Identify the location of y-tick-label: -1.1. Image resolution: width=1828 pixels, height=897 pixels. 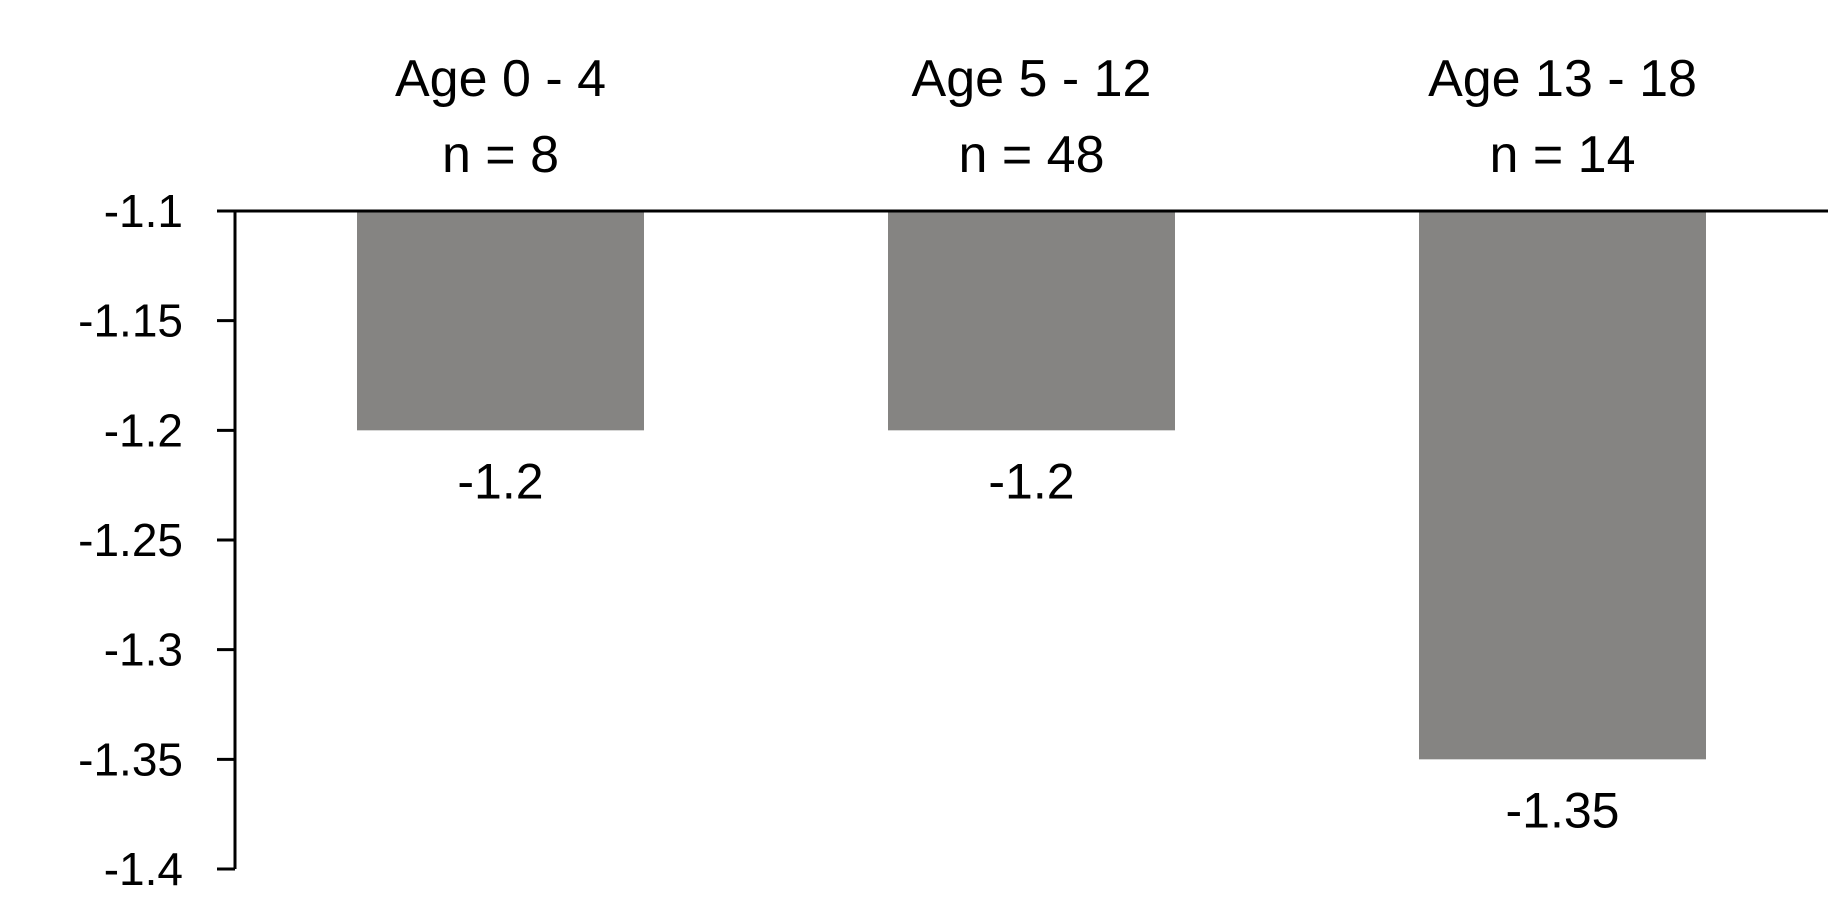
(143, 211).